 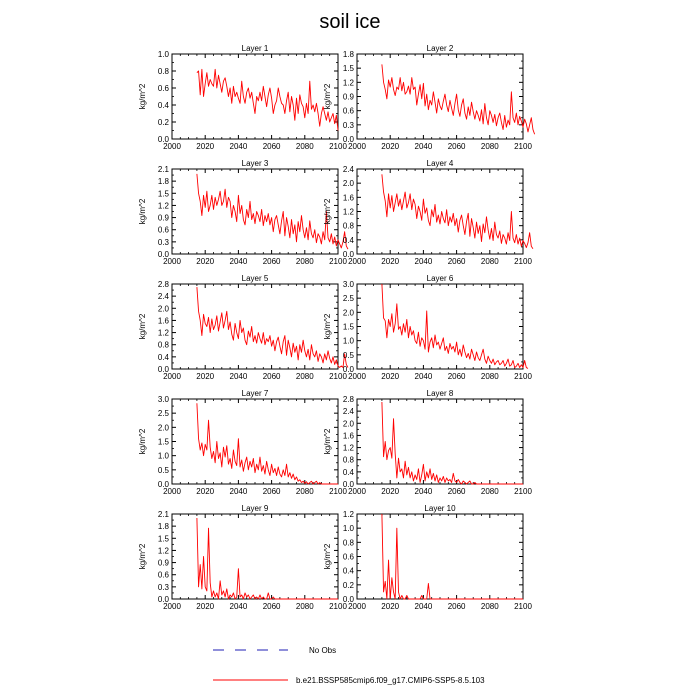 I want to click on layer-2-ylabel: kg/m^2, so click(x=327, y=96).